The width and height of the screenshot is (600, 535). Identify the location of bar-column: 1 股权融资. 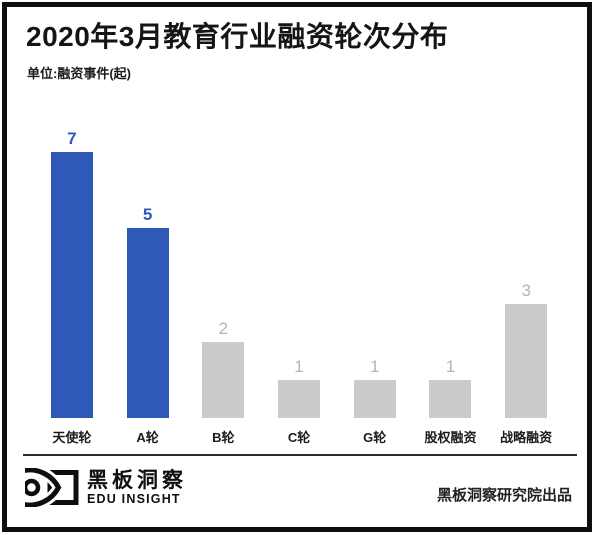
(451, 401).